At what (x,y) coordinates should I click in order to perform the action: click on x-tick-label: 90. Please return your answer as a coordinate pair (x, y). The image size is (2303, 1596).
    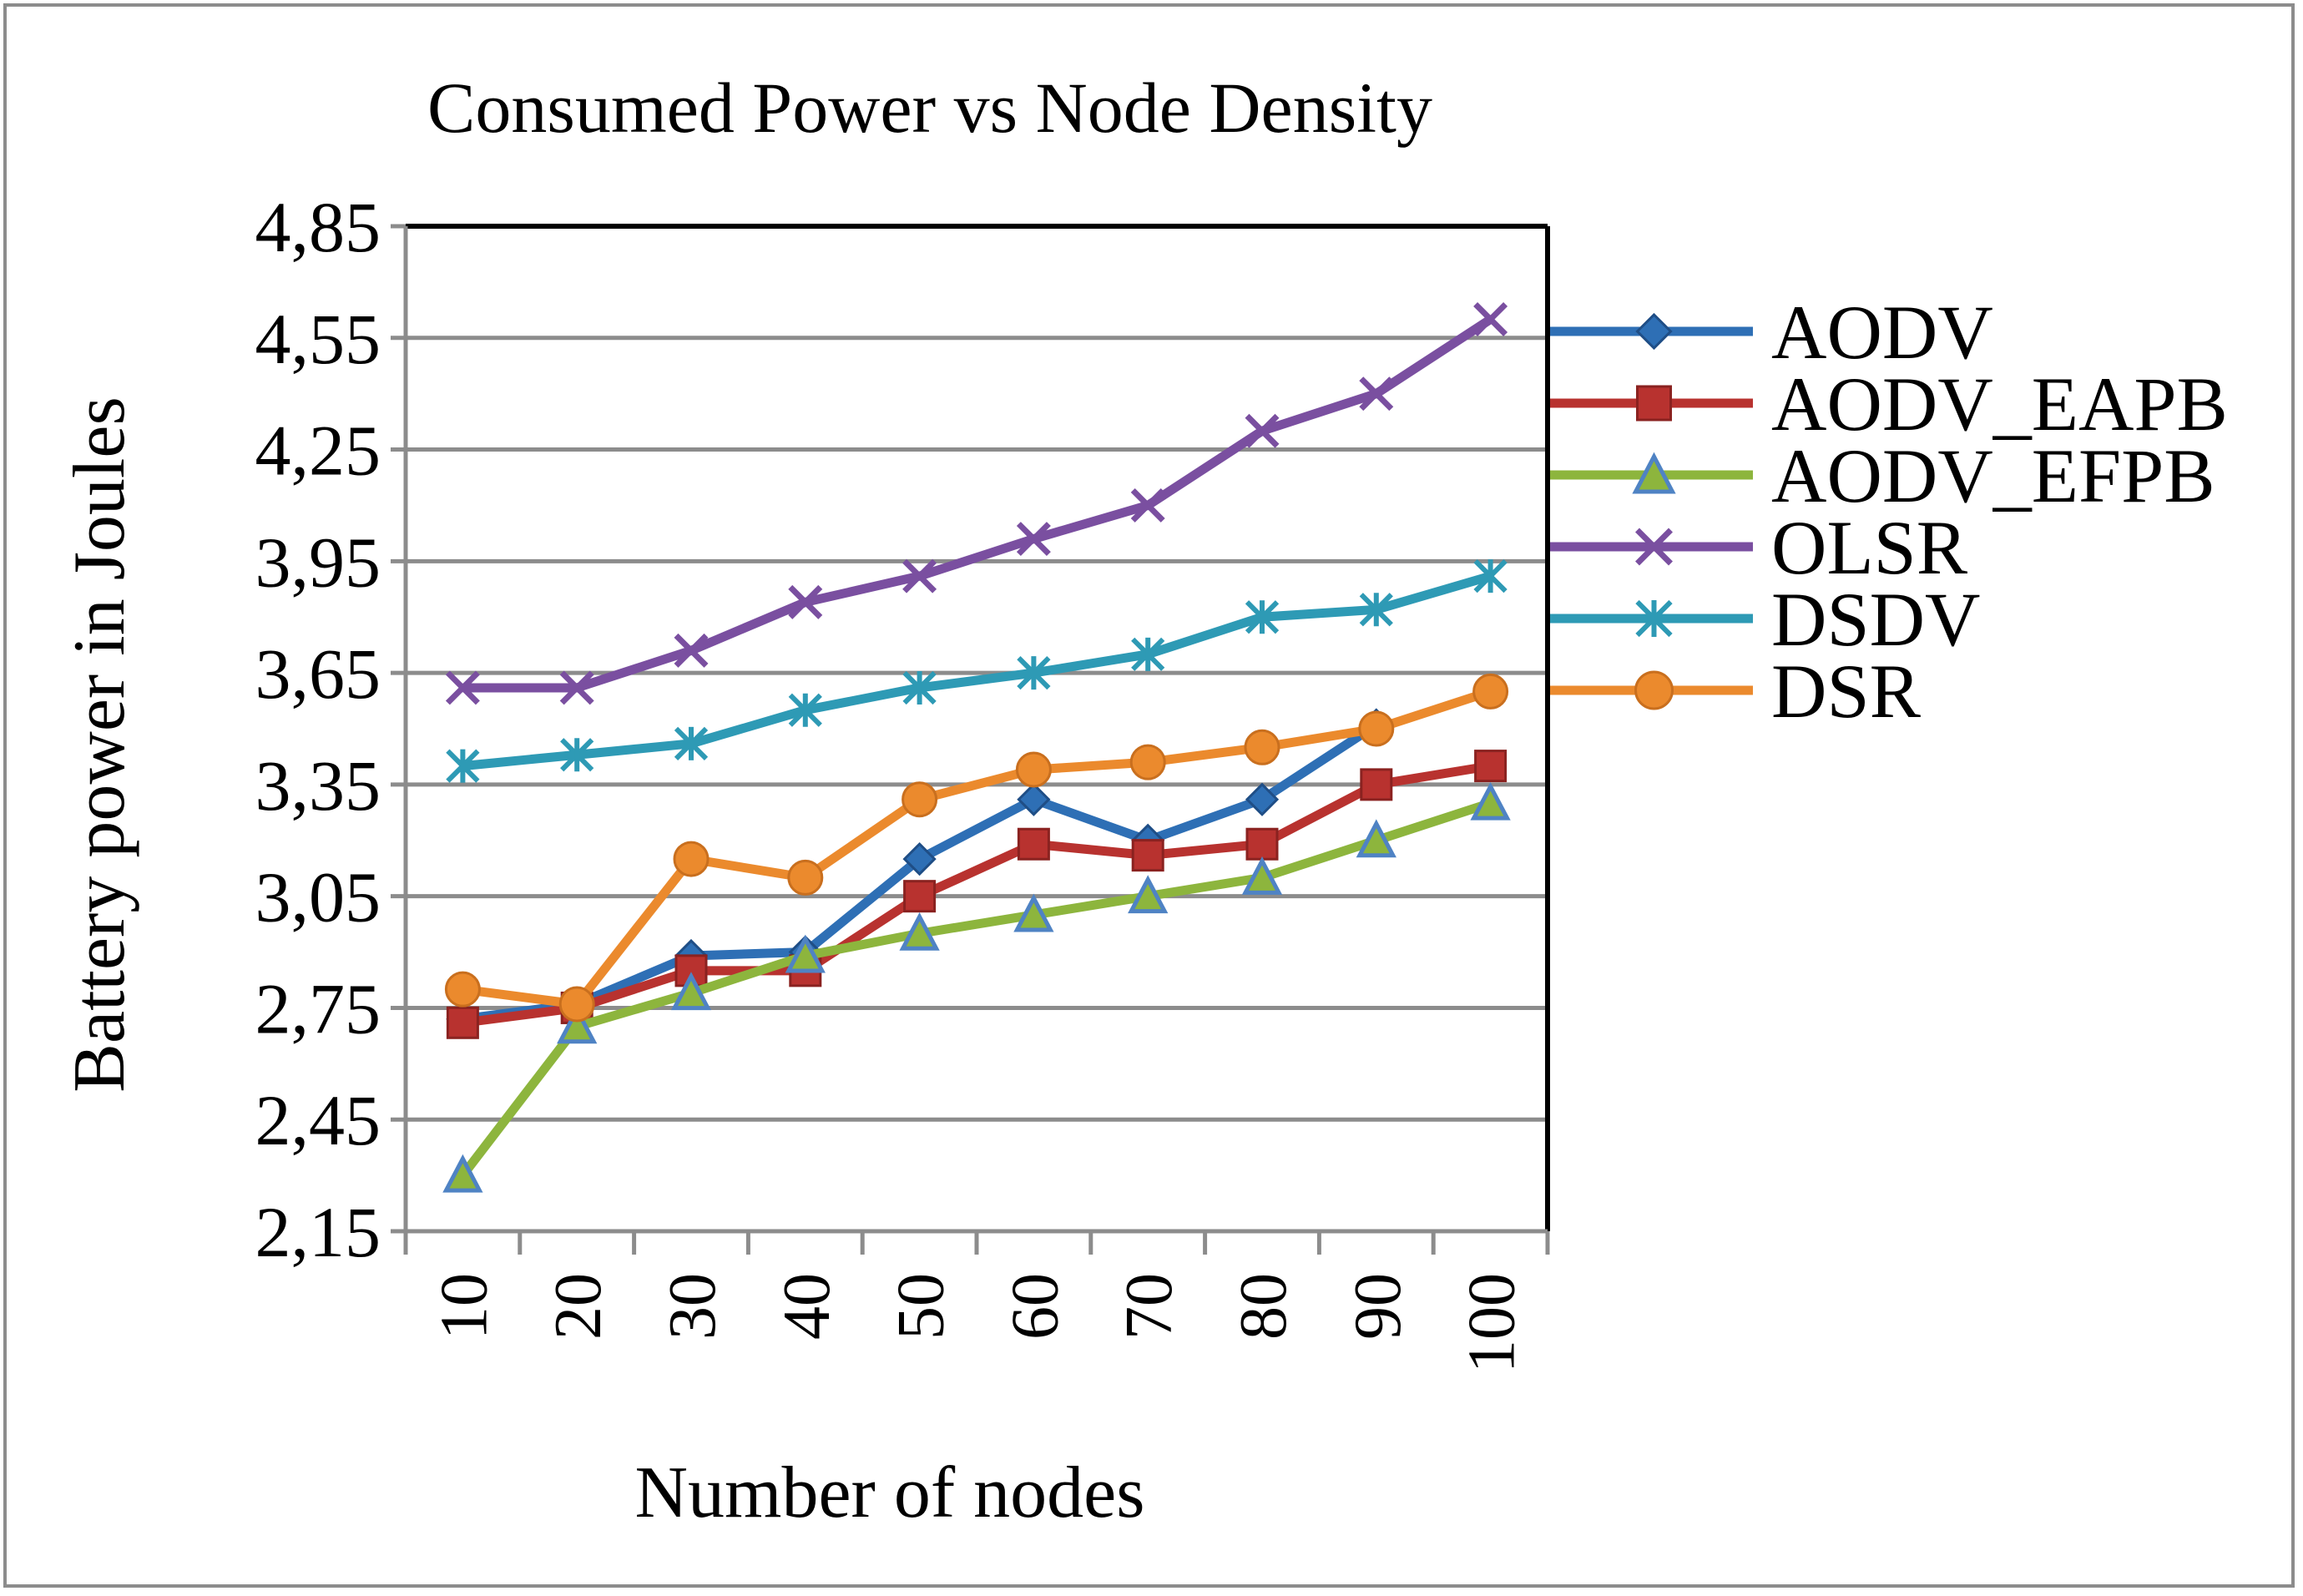
    Looking at the image, I should click on (1378, 1306).